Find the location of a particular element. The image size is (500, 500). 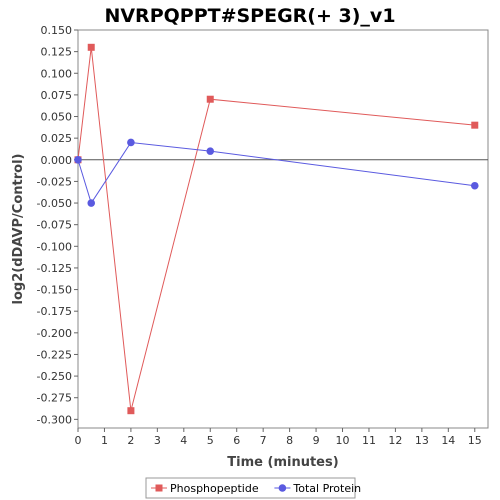

legend-label-total-protein: Total Protein is located at coordinates (326, 488).